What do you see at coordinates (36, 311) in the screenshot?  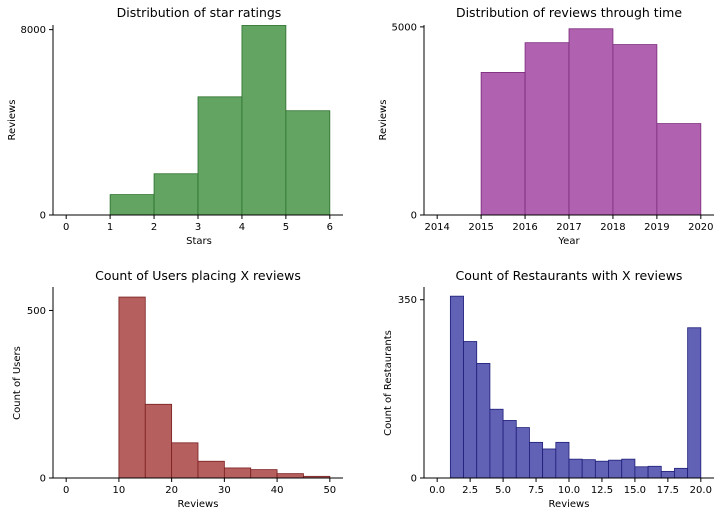 I see `y-tick-label: 500` at bounding box center [36, 311].